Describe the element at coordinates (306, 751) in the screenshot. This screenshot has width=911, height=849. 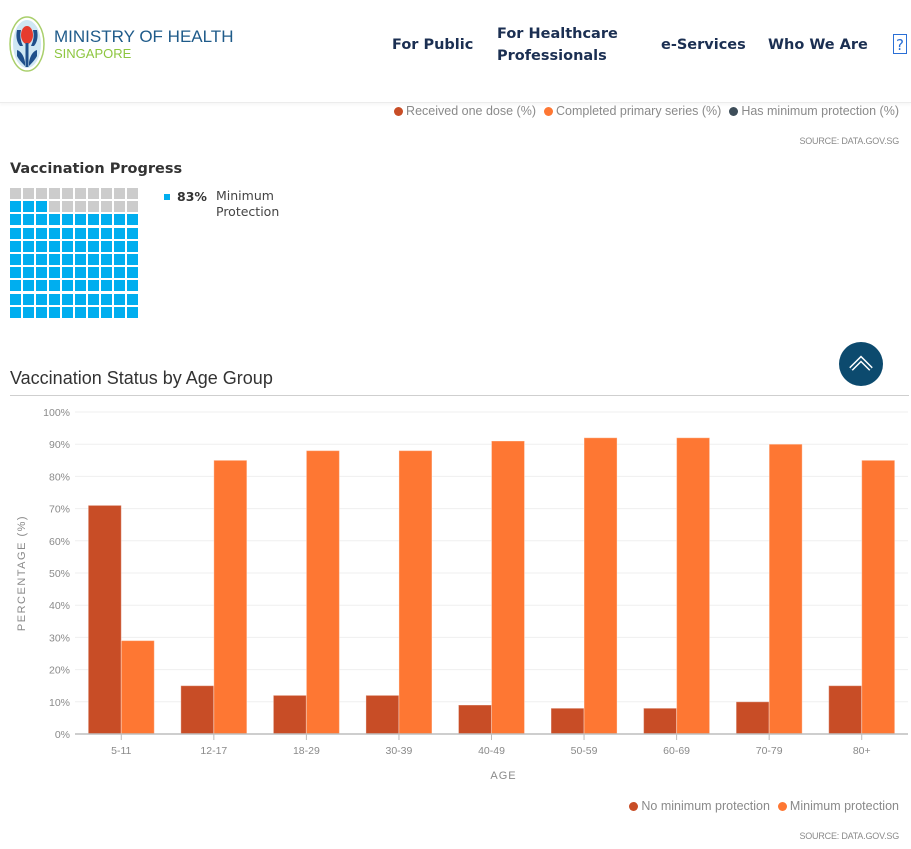
I see `x-tick-label: 18-29` at that location.